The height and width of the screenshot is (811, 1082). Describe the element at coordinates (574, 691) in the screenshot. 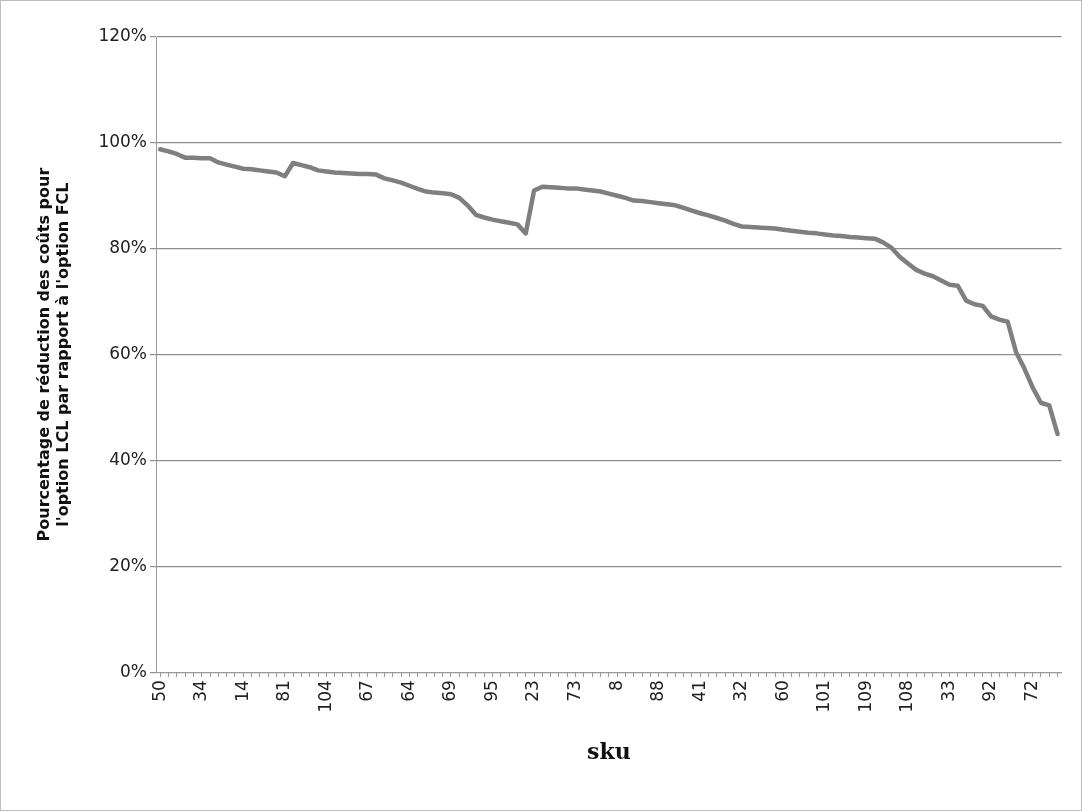

I see `x-tick-label: 73` at that location.